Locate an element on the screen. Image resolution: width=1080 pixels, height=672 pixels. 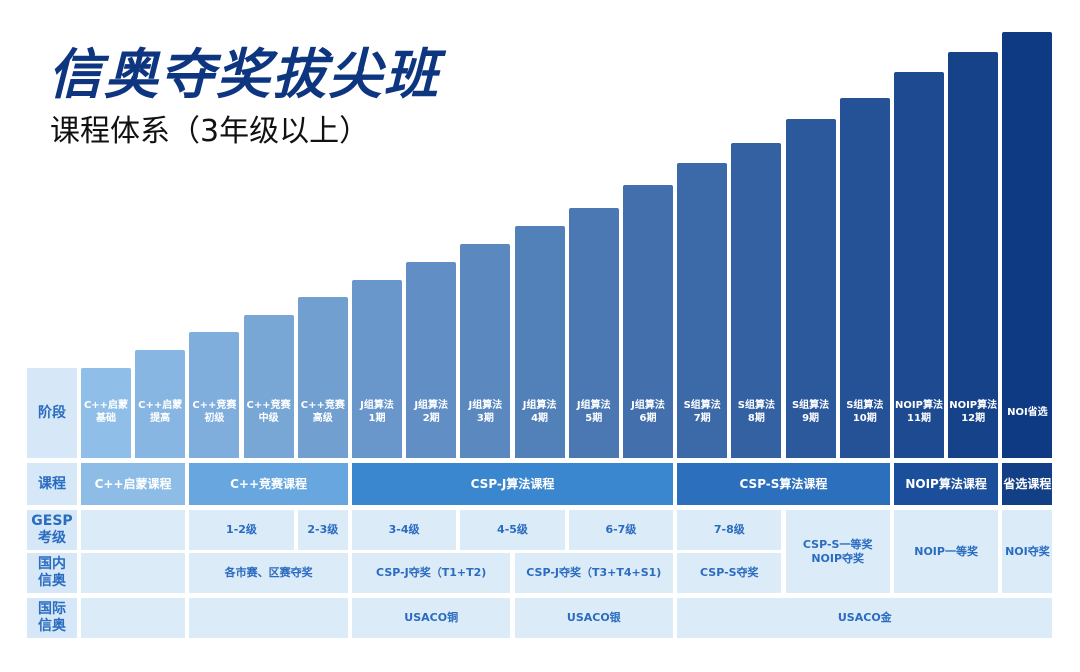
course: CSP-S算法课程 is located at coordinates (783, 484).